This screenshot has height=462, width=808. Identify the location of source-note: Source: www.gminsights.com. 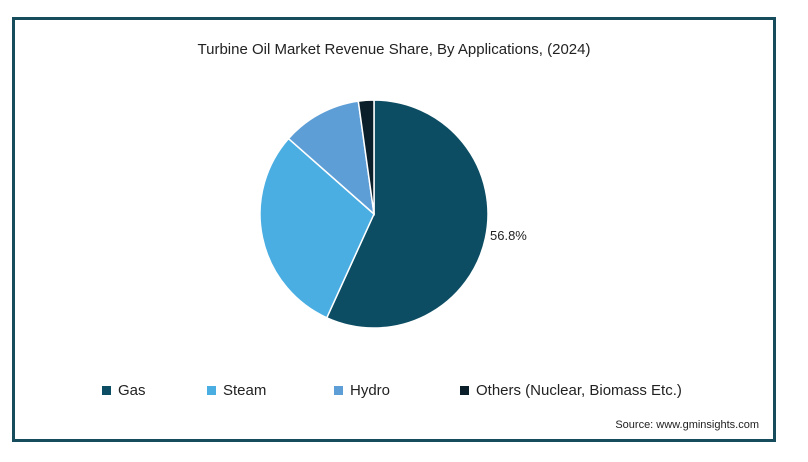
(687, 425).